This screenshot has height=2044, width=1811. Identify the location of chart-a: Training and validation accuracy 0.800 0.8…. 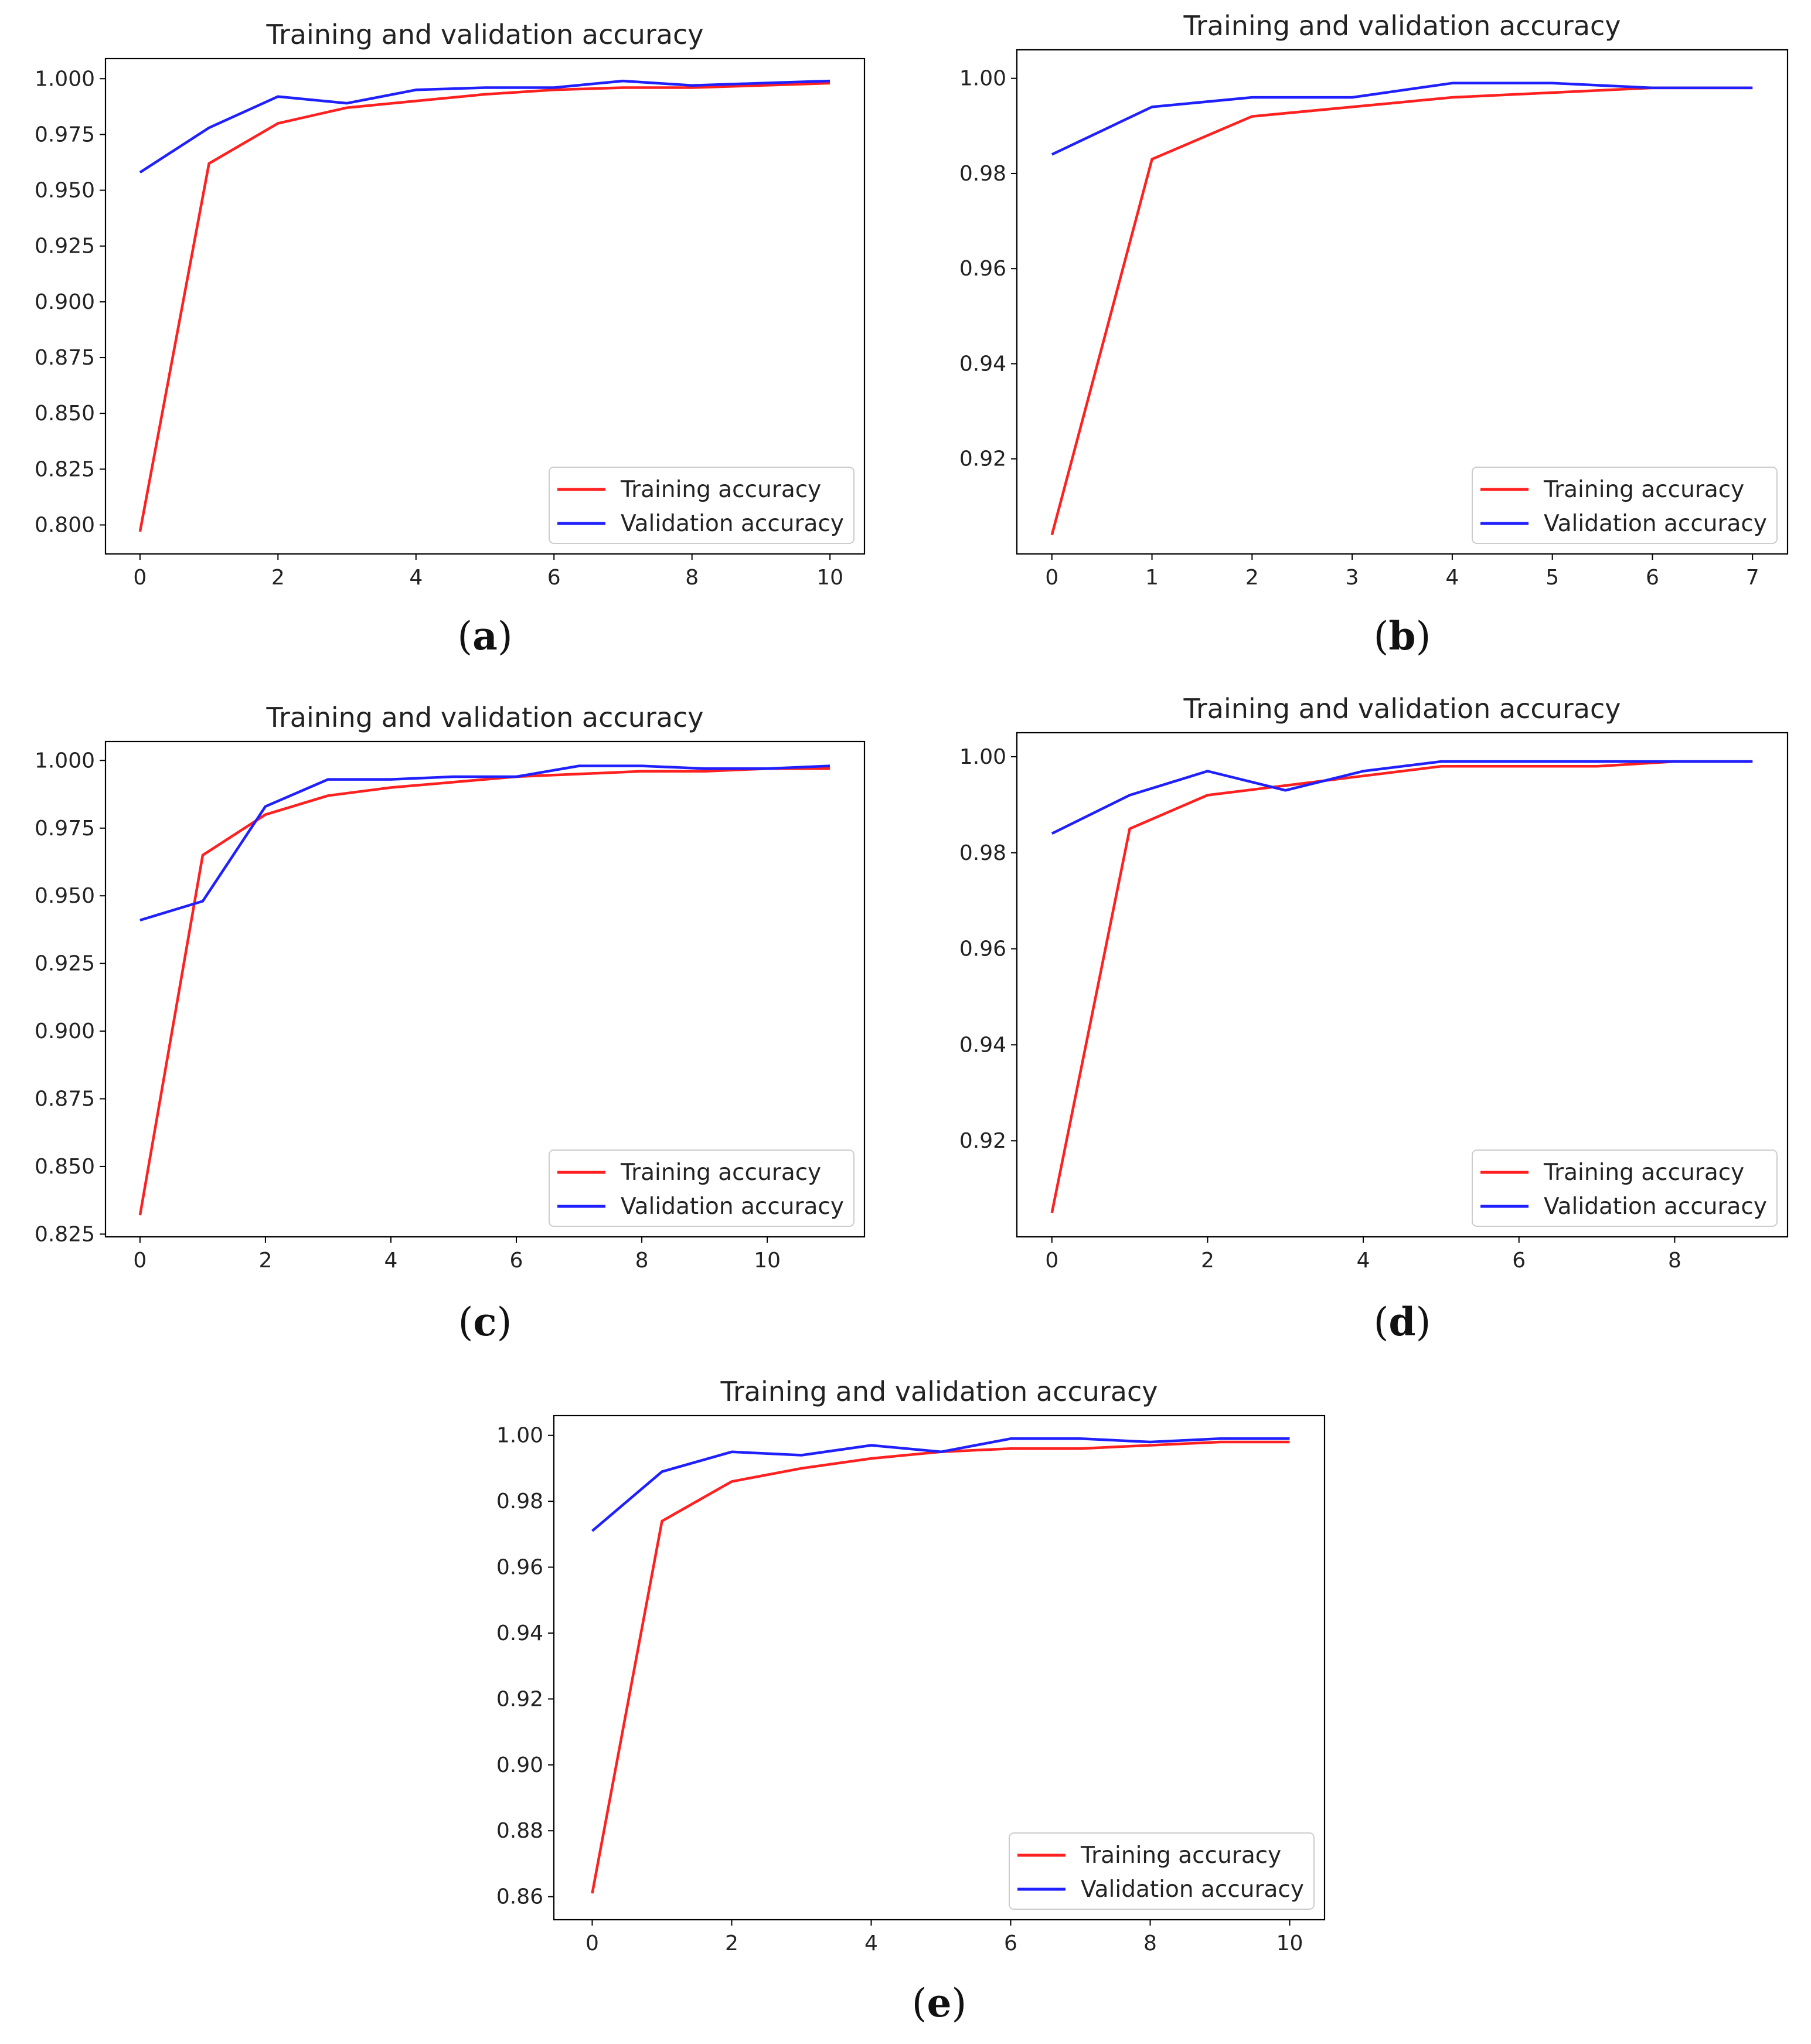
(450, 339).